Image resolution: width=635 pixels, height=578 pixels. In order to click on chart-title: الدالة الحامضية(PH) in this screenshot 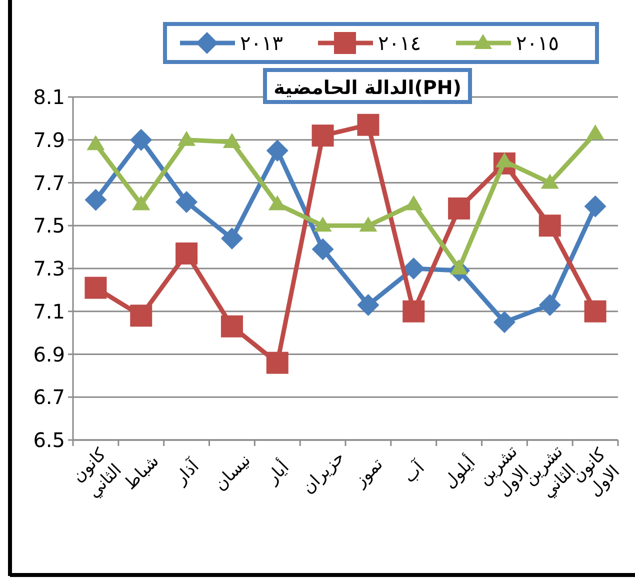, I will do `click(368, 88)`.